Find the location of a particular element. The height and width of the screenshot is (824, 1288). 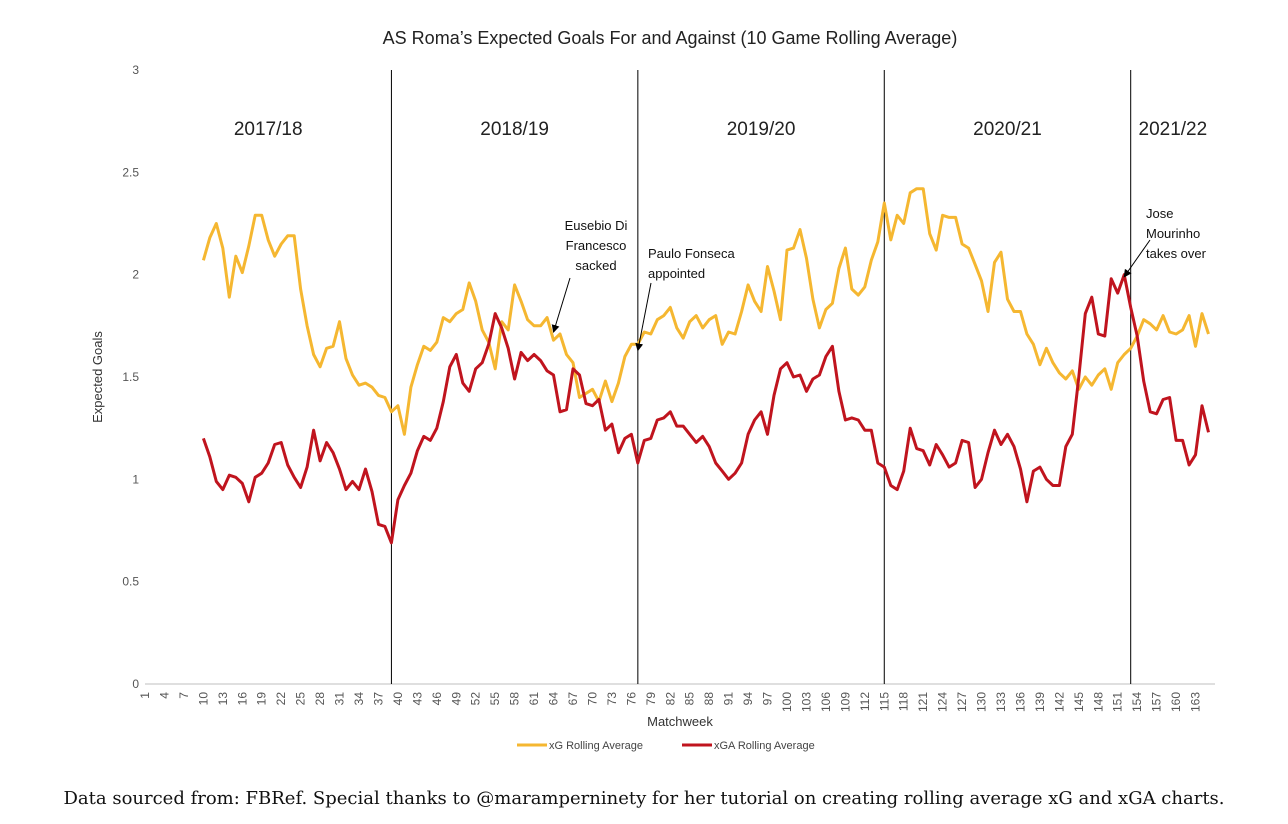

x-tick-label: 19 is located at coordinates (262, 699).